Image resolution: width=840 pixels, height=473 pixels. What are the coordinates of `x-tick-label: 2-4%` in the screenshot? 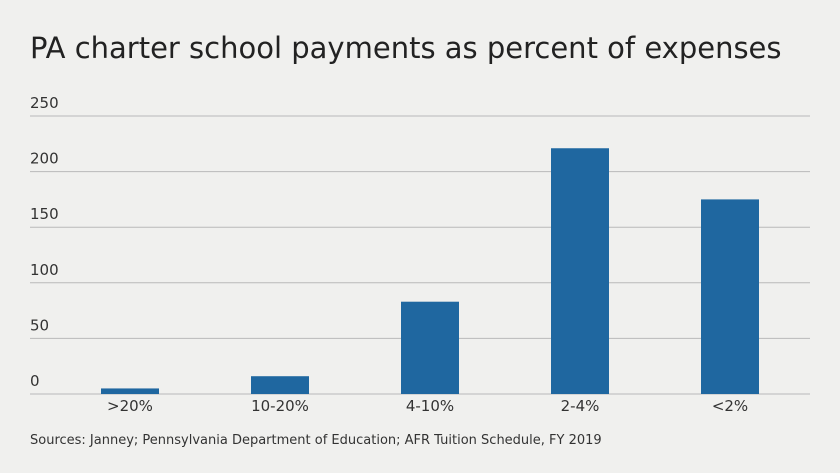 It's located at (580, 406).